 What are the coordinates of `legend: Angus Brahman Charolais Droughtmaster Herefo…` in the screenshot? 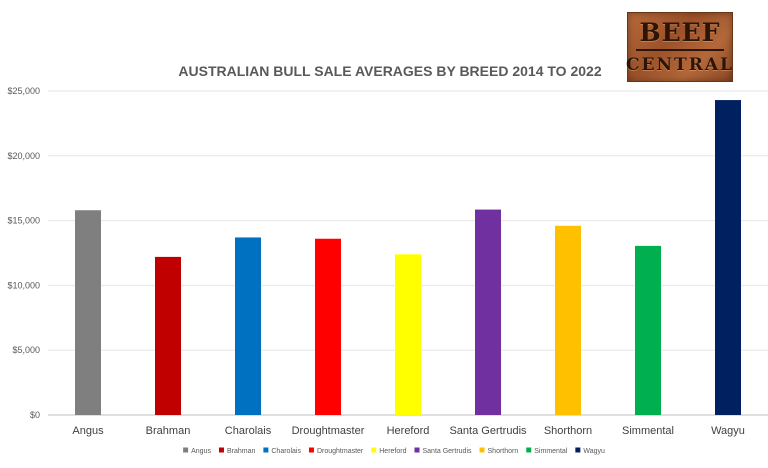 It's located at (394, 451).